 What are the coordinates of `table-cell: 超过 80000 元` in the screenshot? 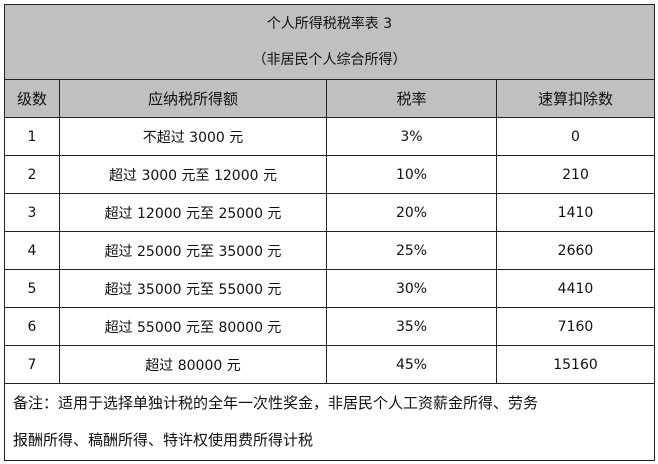 It's located at (193, 364).